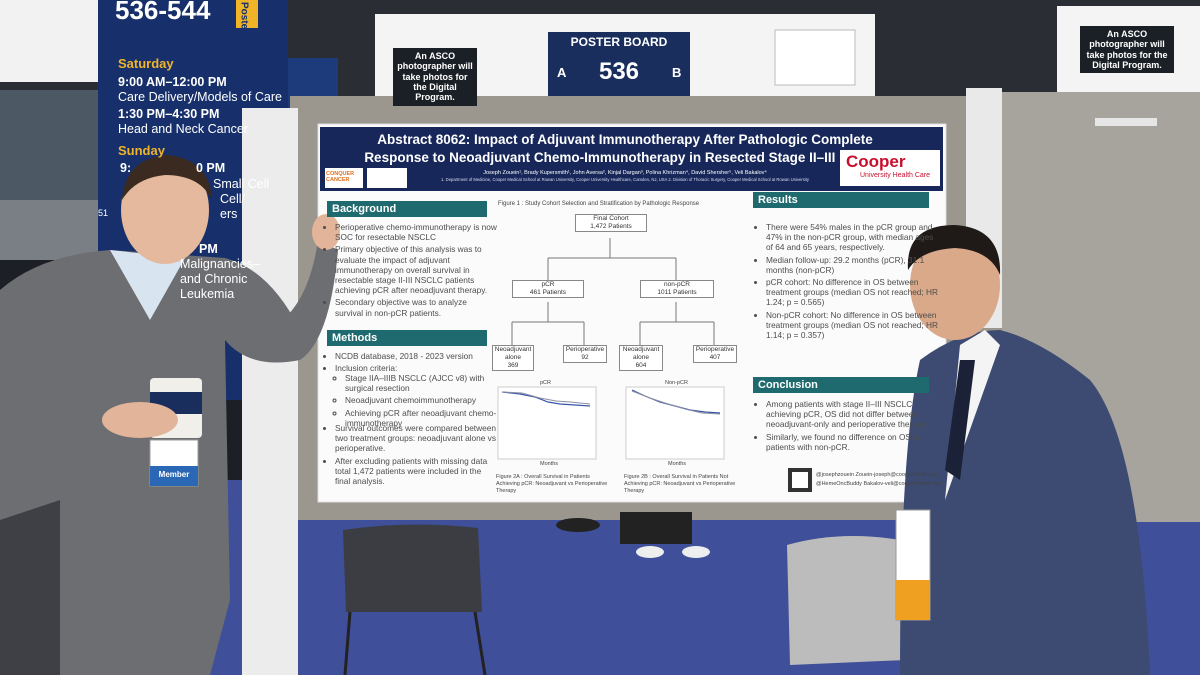 The height and width of the screenshot is (675, 1200). I want to click on session-fragment: 9:, so click(126, 168).